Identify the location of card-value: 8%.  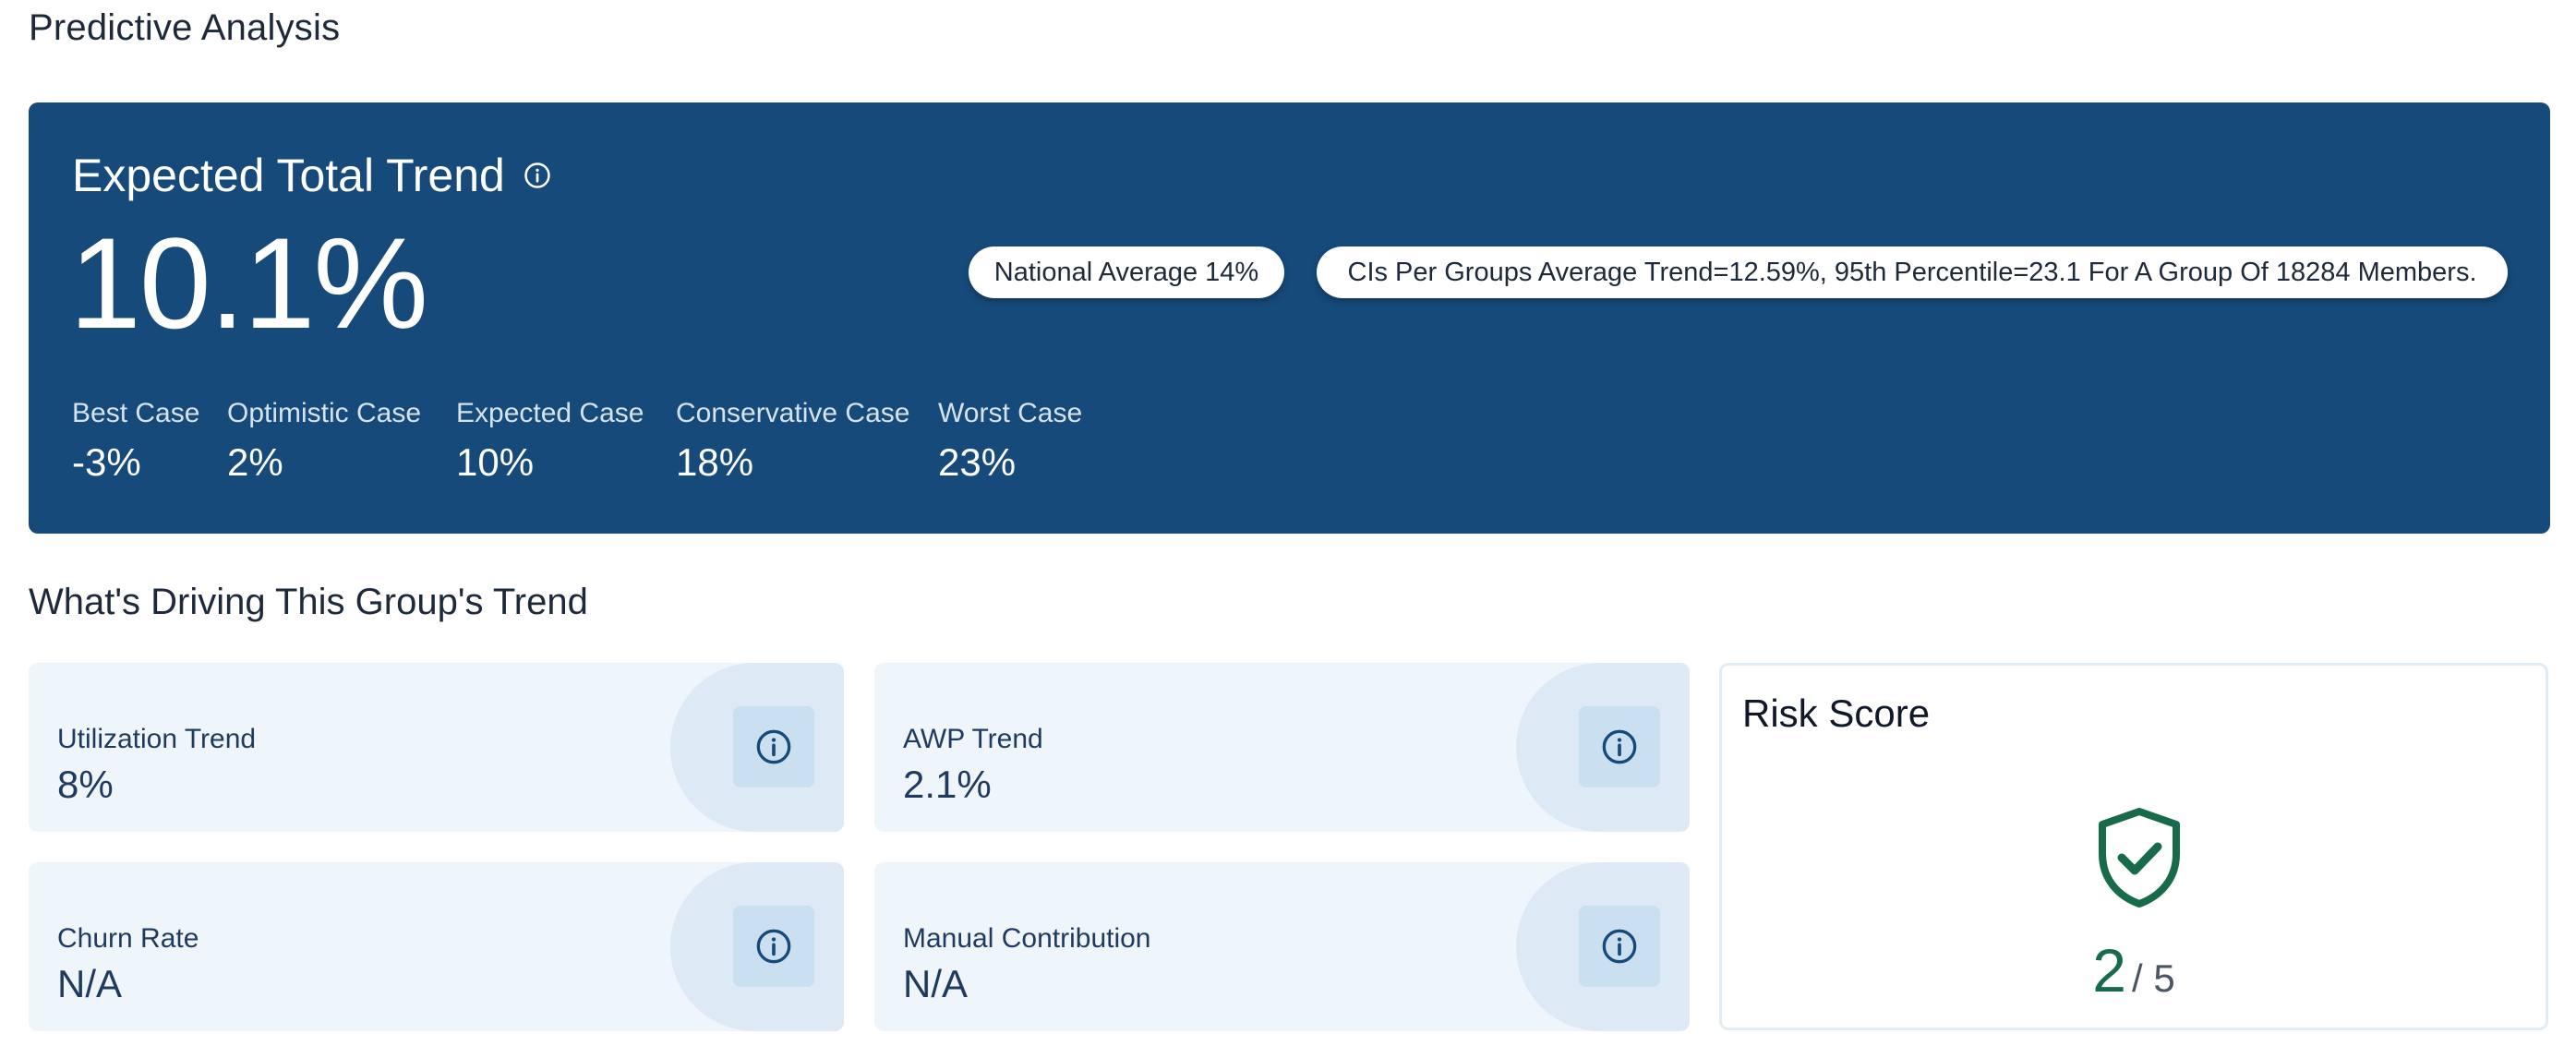
(85, 784).